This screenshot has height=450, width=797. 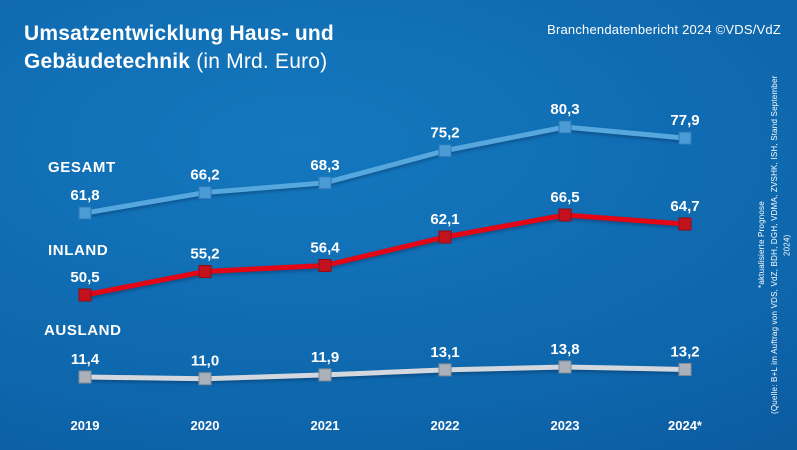 What do you see at coordinates (107, 62) in the screenshot?
I see `title-line2-bold: Gebäudetechnik` at bounding box center [107, 62].